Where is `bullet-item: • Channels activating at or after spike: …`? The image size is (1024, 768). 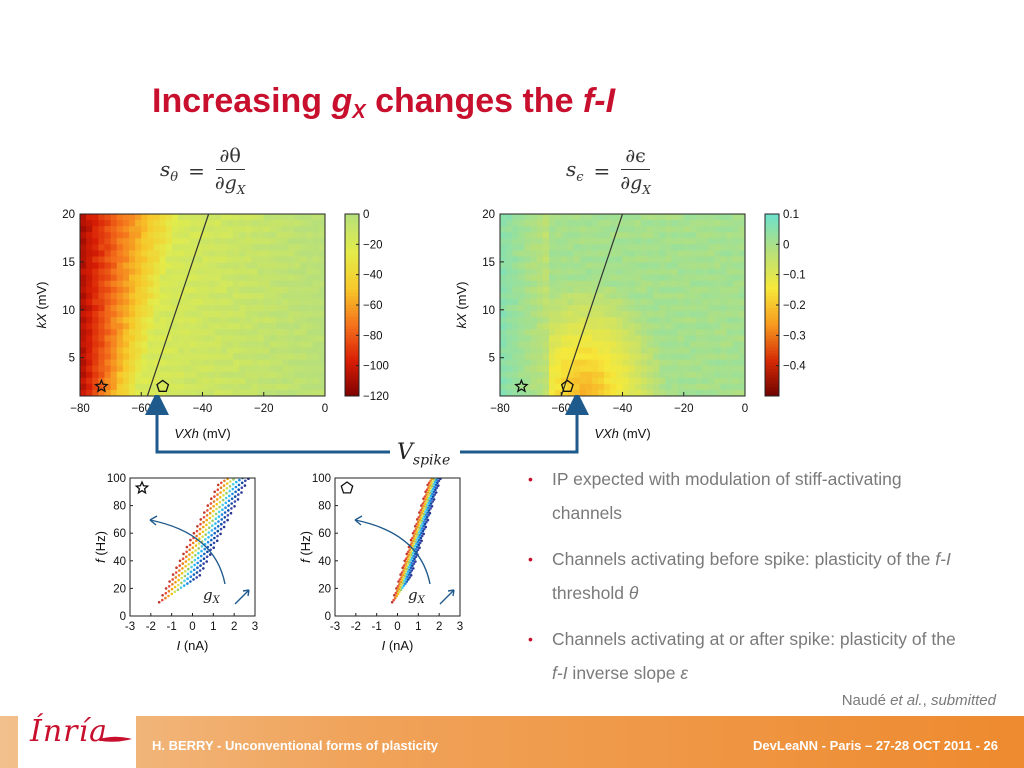 bullet-item: • Channels activating at or after spike: … is located at coordinates (743, 656).